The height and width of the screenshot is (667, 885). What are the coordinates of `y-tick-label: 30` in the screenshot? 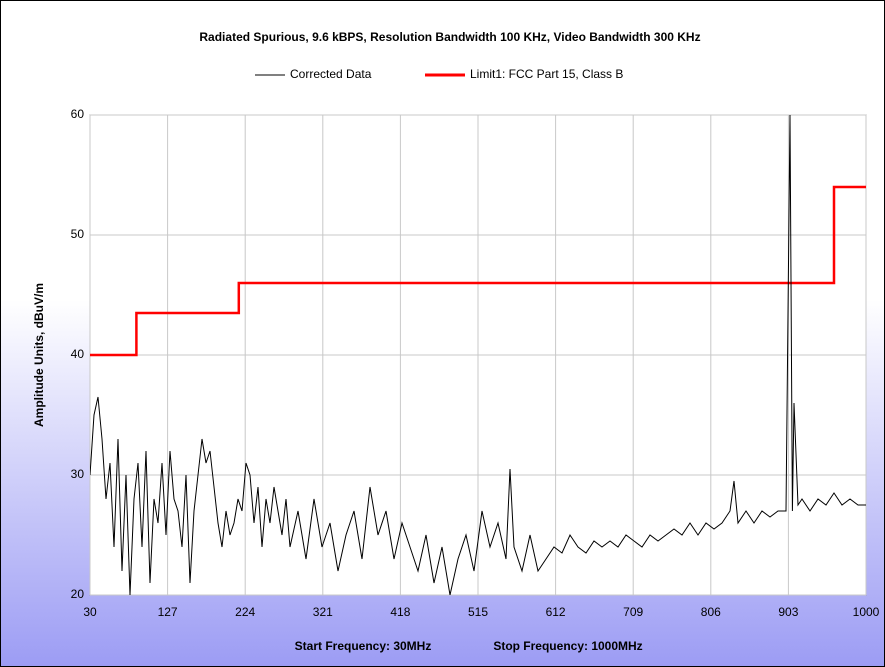 It's located at (78, 474).